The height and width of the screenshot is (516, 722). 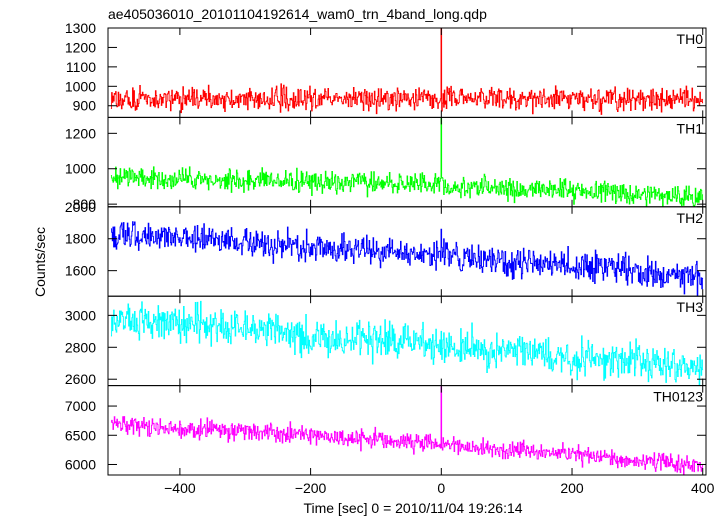 I want to click on series-th0, so click(x=407, y=71).